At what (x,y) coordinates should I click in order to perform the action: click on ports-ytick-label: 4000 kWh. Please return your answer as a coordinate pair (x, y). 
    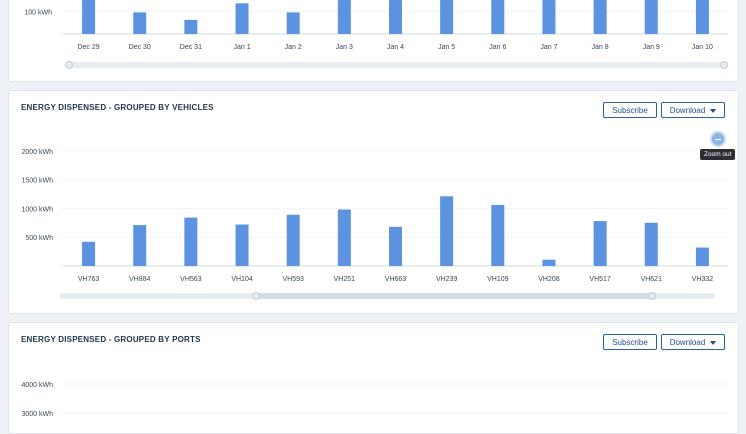
    Looking at the image, I should click on (37, 385).